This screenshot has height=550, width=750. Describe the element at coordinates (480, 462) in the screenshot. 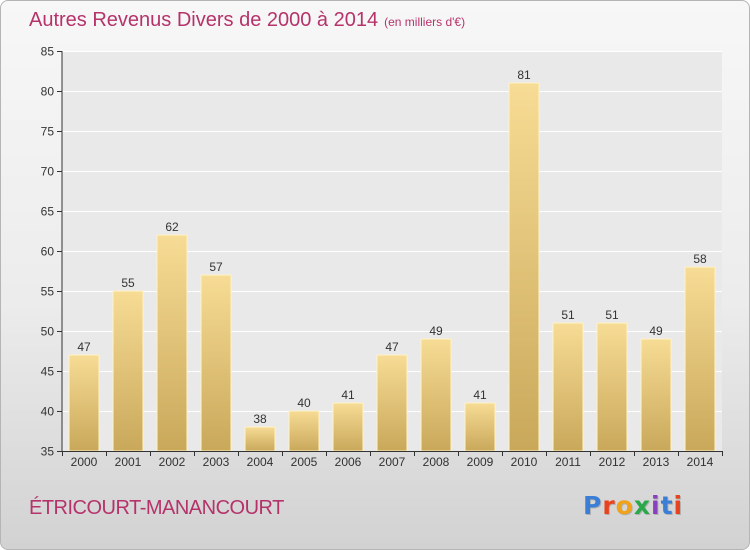

I see `x-tick-label: 2009` at that location.